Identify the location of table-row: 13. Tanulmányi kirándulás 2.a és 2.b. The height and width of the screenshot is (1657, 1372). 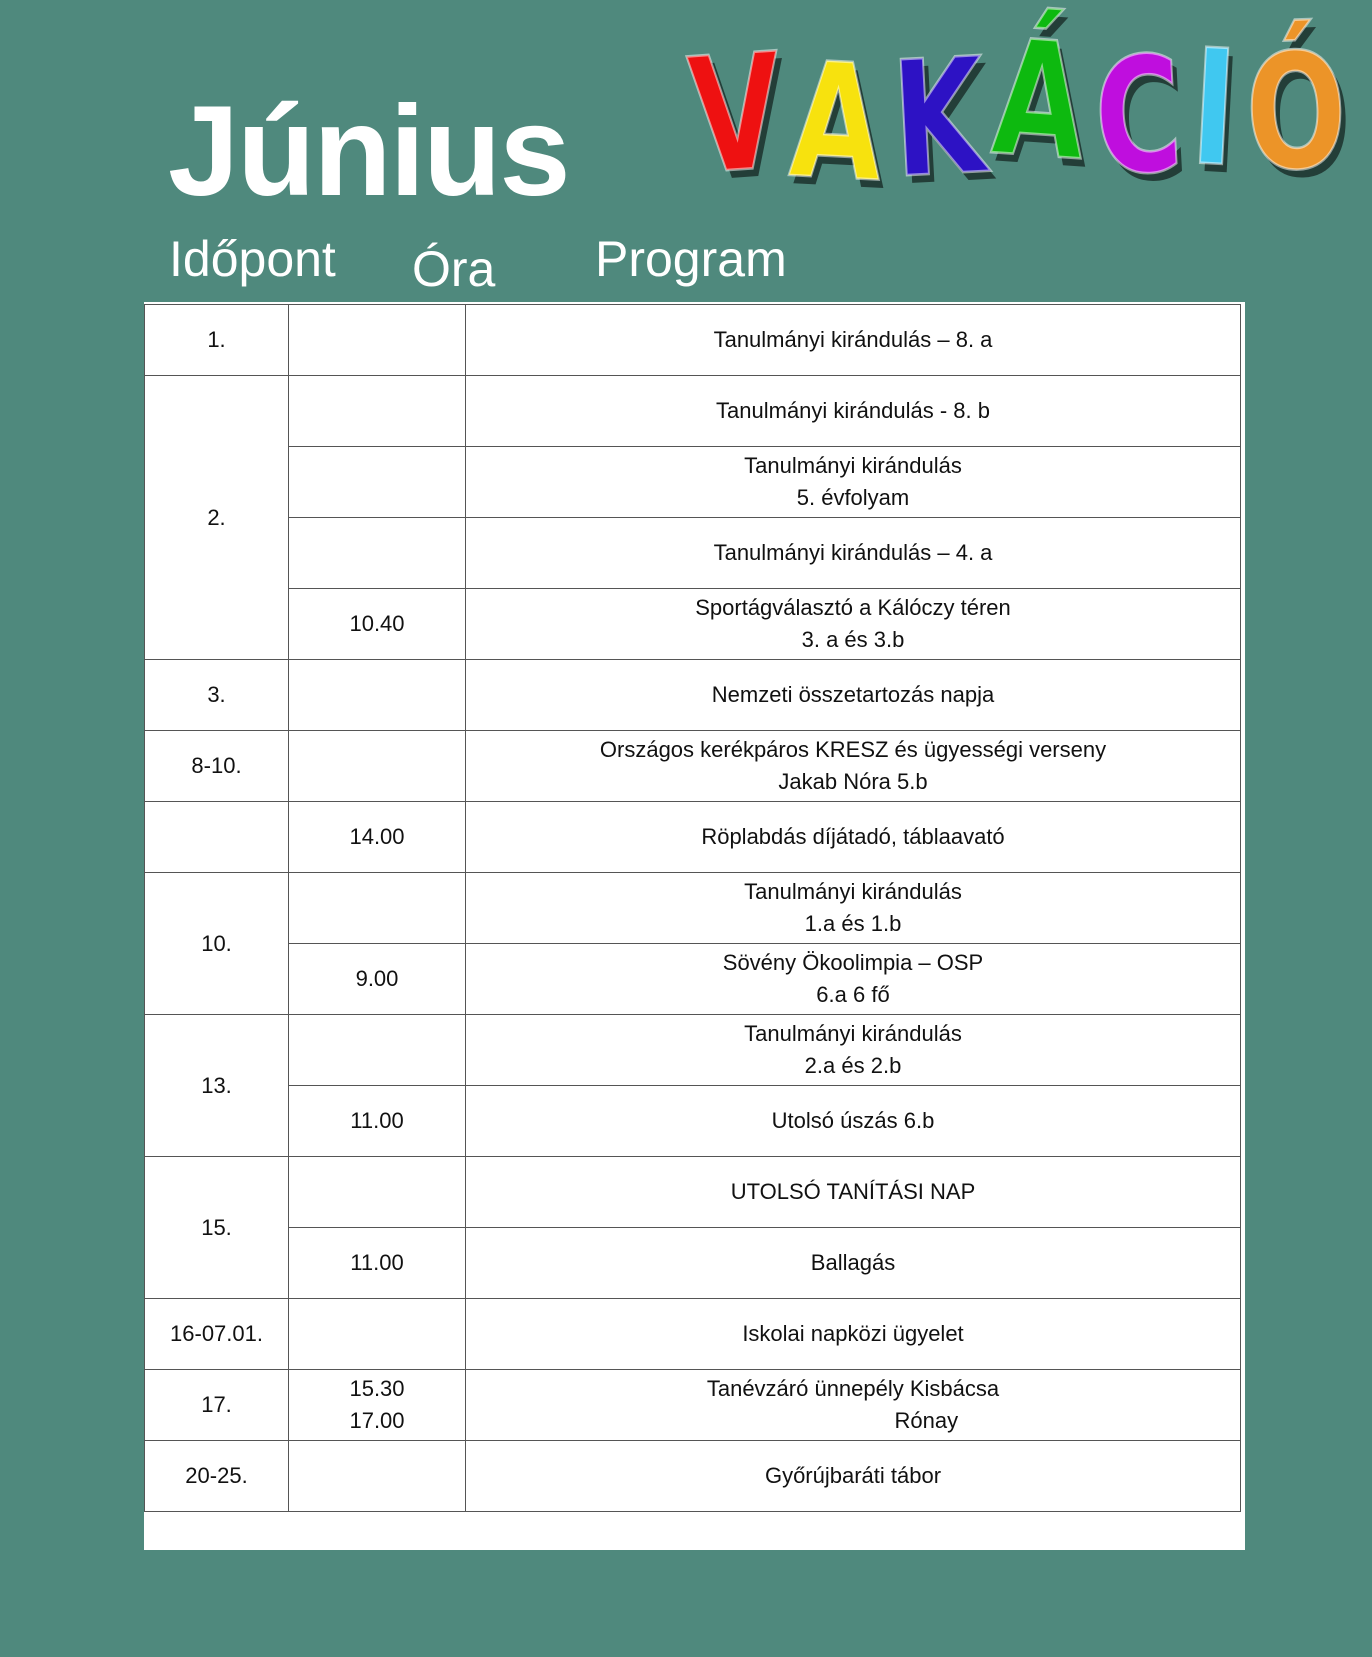
(692, 1085).